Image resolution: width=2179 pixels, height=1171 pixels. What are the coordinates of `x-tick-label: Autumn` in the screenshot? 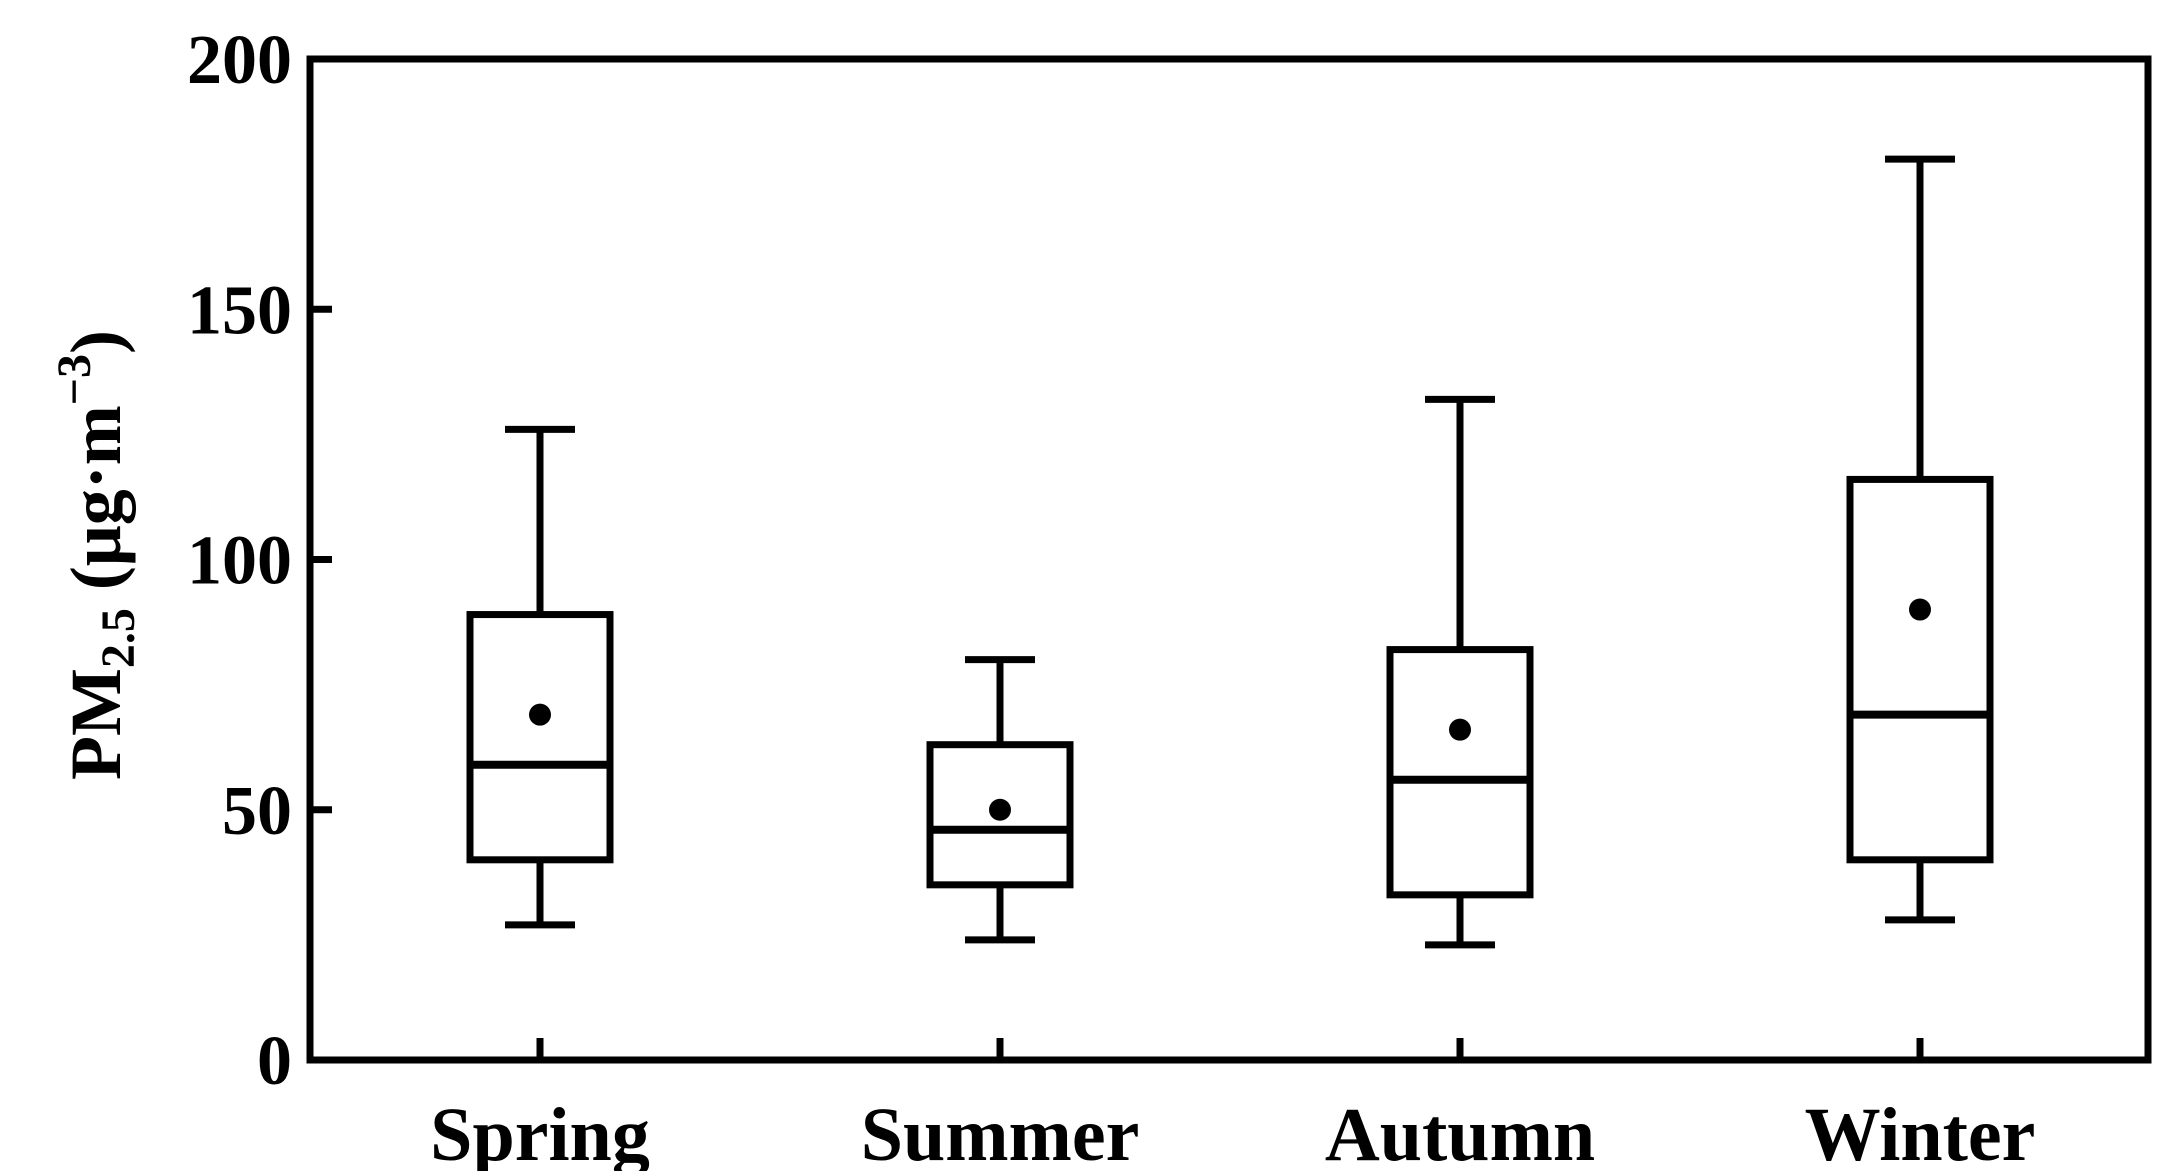 It's located at (1460, 1132).